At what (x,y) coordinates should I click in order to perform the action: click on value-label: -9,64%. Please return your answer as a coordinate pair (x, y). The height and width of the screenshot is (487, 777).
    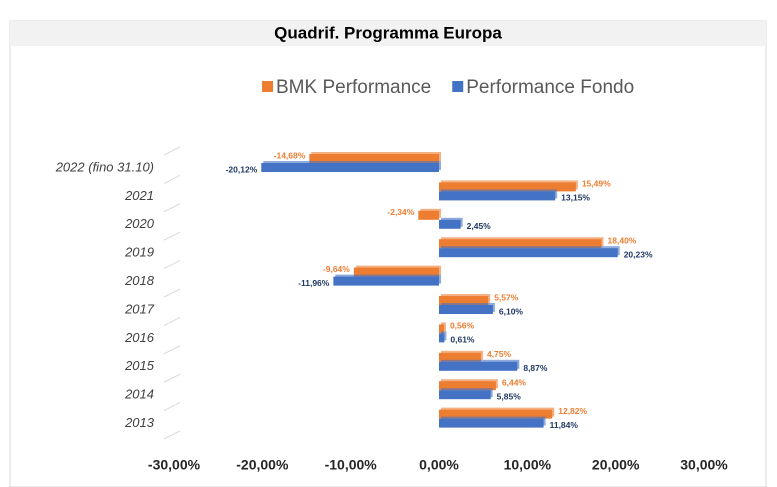
    Looking at the image, I should click on (336, 269).